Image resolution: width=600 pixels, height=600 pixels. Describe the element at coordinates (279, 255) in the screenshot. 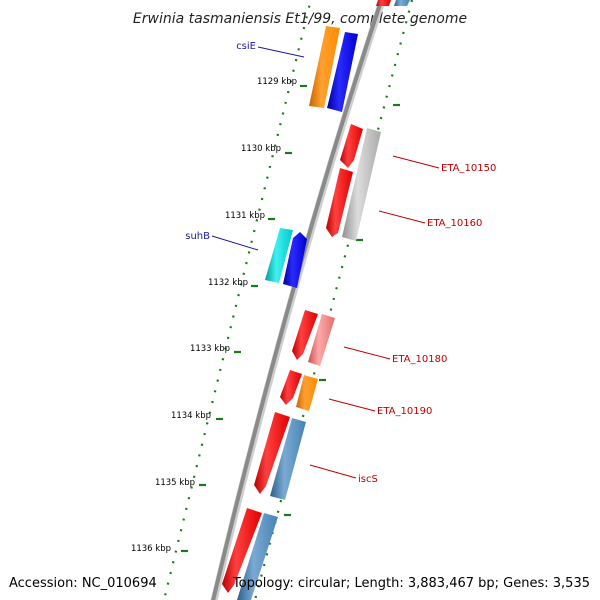

I see `cds-suhb-left` at that location.